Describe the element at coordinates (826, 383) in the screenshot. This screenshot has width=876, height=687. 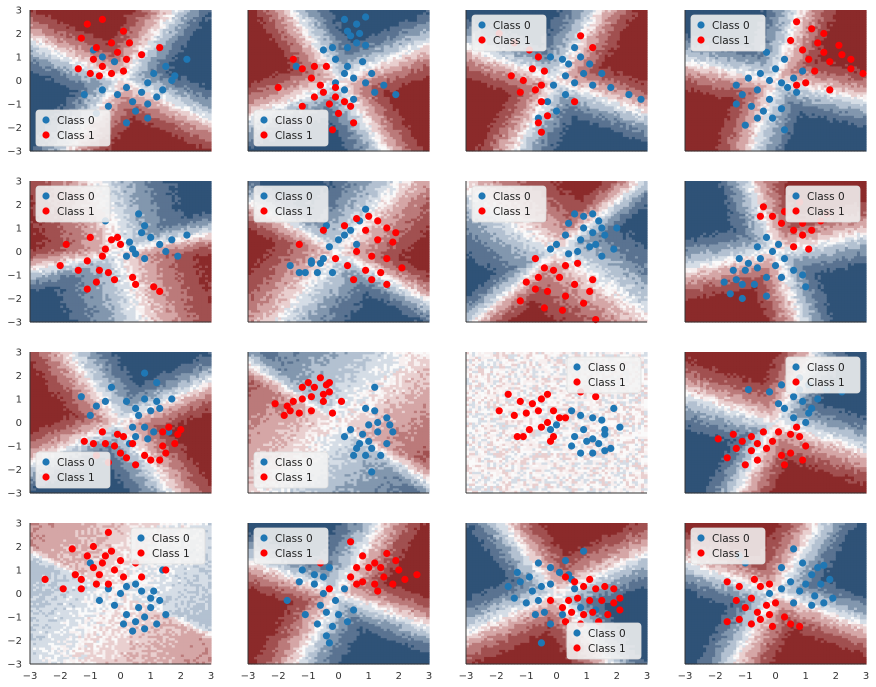
I see `legend-label: Class 1` at that location.